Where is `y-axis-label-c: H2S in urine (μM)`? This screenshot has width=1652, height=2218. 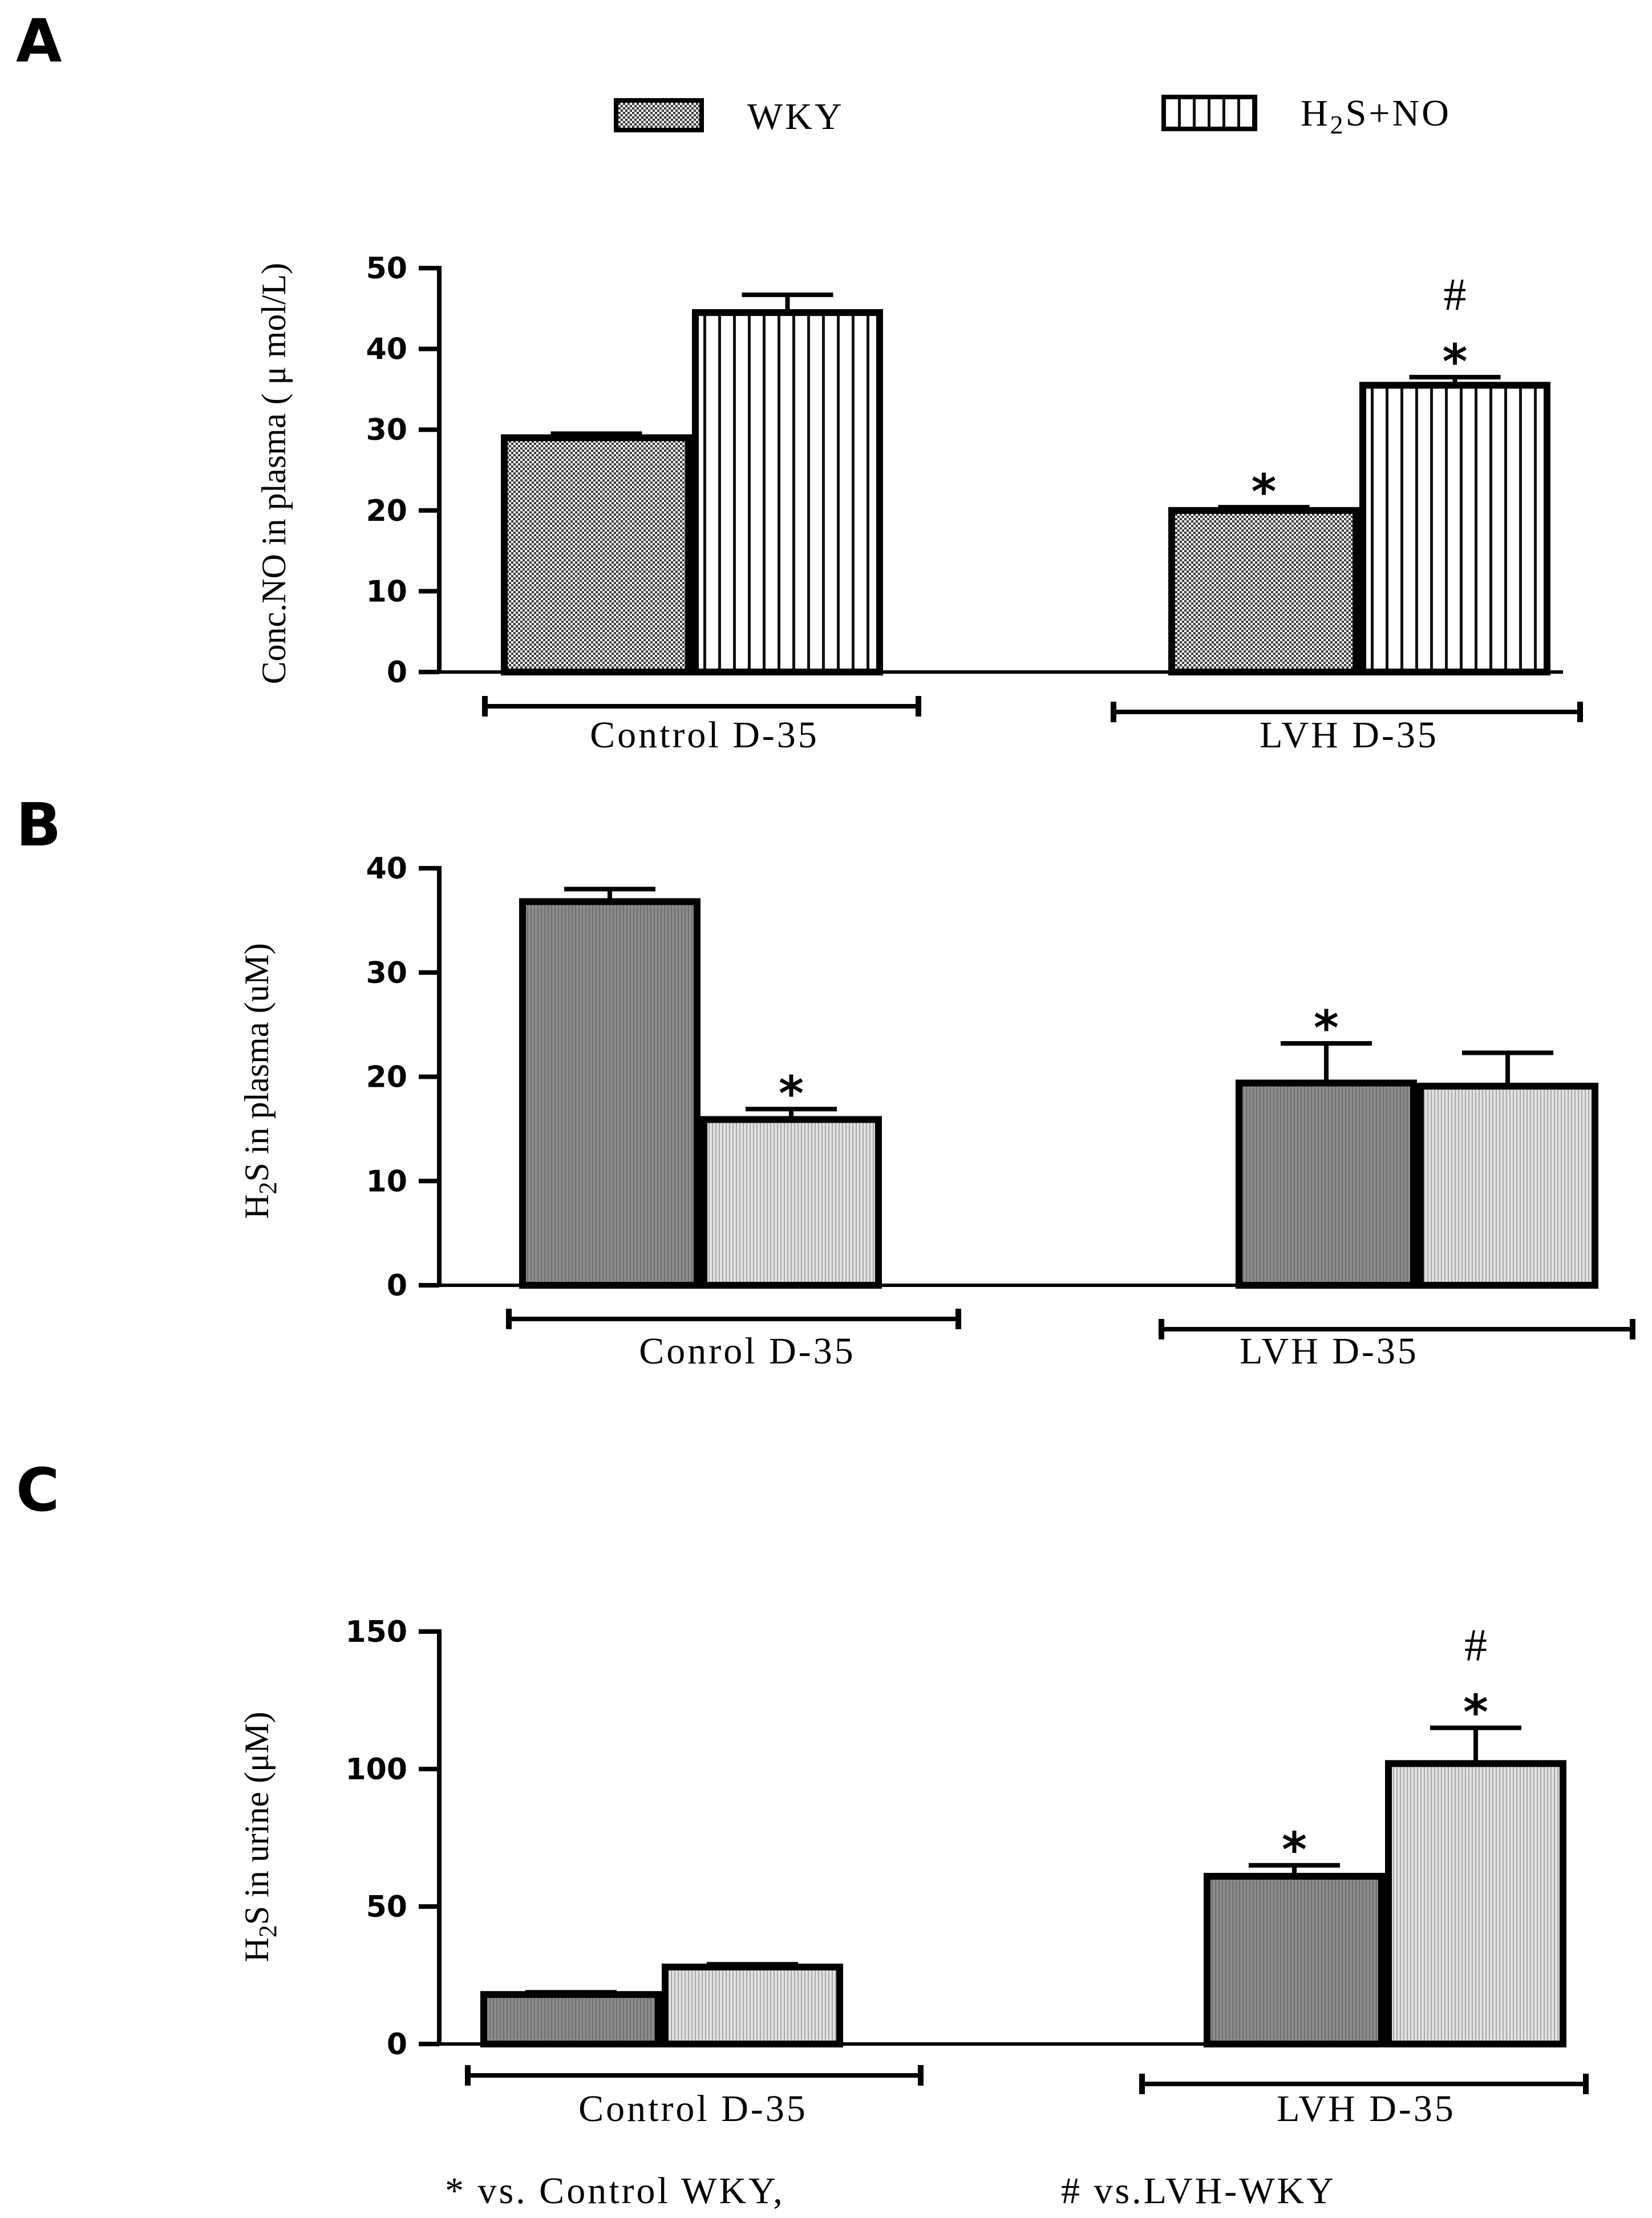 y-axis-label-c: H2S in urine (μM) is located at coordinates (260, 1836).